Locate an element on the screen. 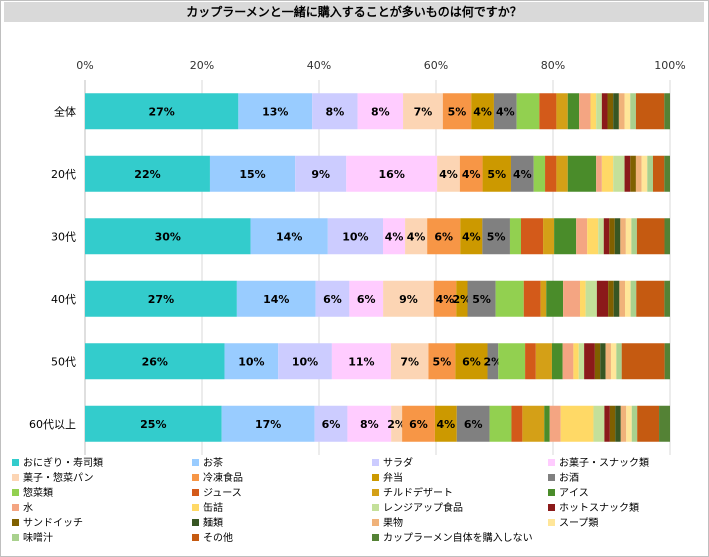 The image size is (709, 557). x-tick-label: 80% is located at coordinates (553, 65).